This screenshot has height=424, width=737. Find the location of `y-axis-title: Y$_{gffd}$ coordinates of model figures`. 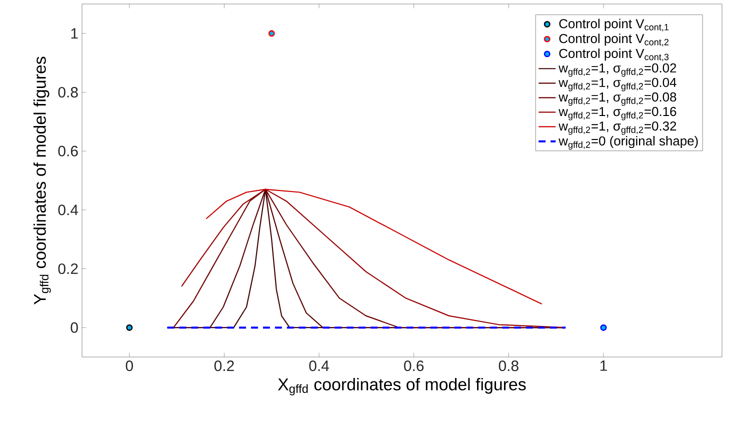

y-axis-title: Y$_{gffd}$ coordinates of model figures is located at coordinates (42, 180).